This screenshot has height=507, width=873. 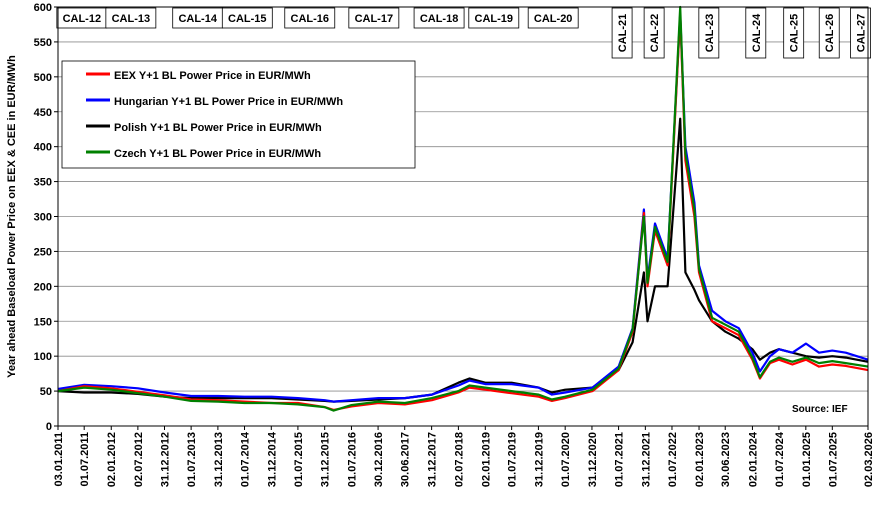 What do you see at coordinates (46, 392) in the screenshot?
I see `y-tick-label: 50` at bounding box center [46, 392].